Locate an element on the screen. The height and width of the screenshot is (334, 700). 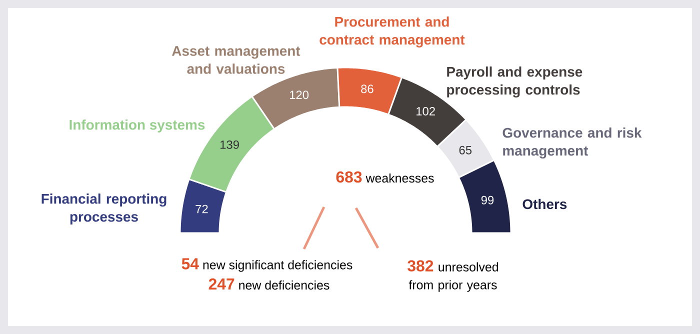
data-label: 65 is located at coordinates (465, 150).